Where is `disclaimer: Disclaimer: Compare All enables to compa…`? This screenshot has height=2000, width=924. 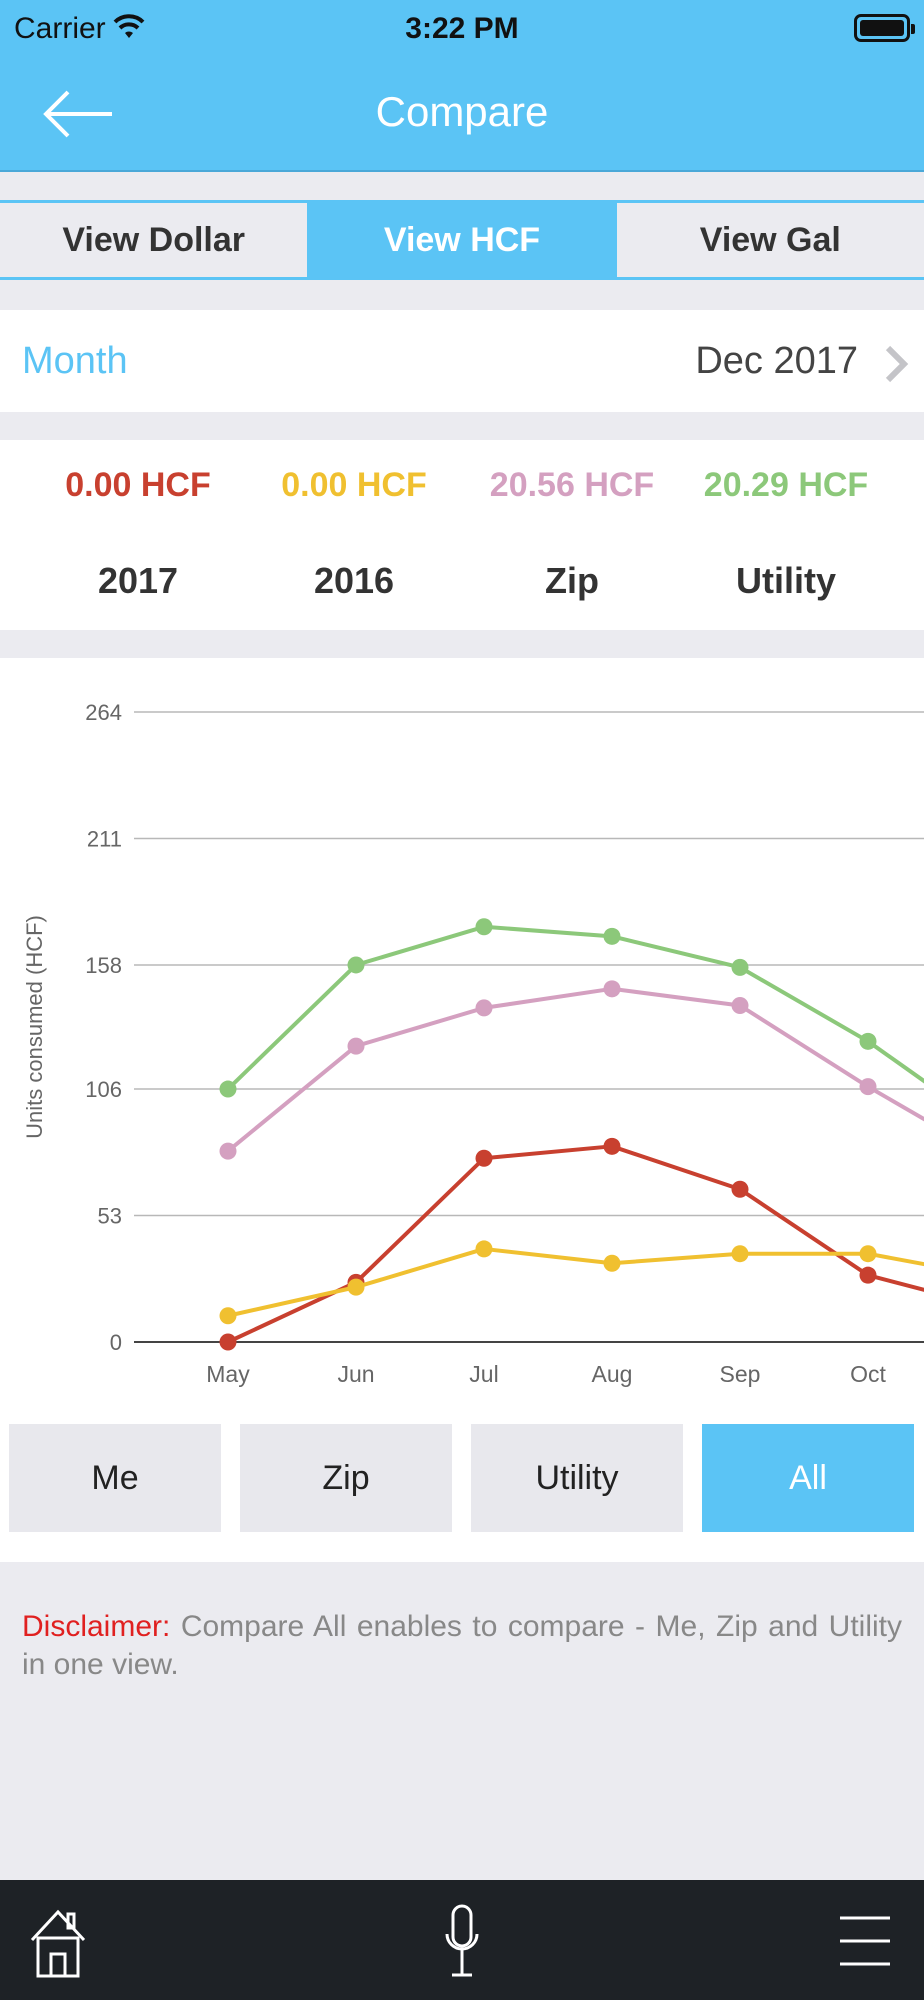 disclaimer: Disclaimer: Compare All enables to compa… is located at coordinates (462, 1646).